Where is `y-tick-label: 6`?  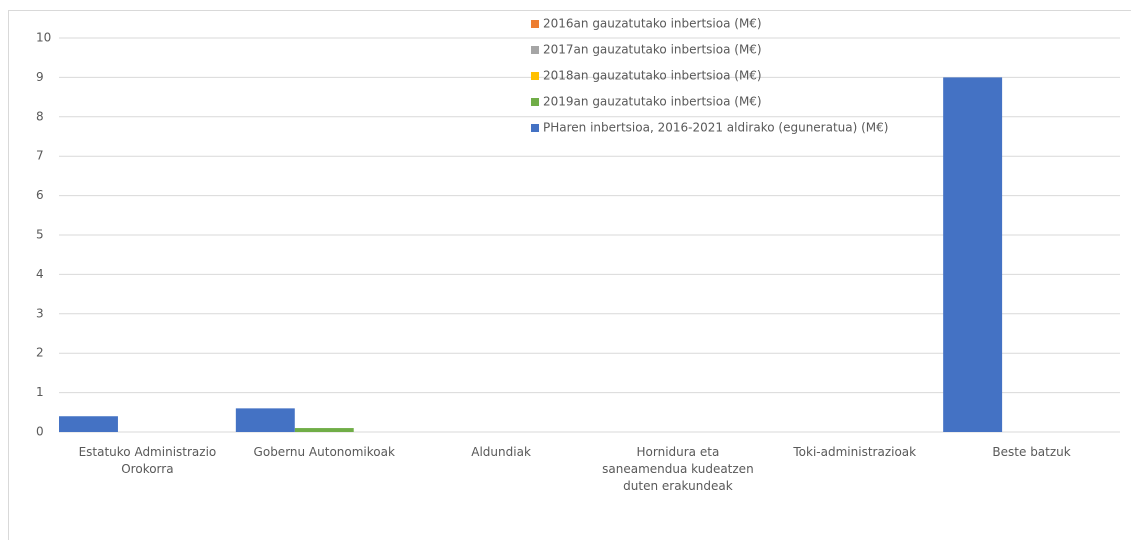
y-tick-label: 6 is located at coordinates (40, 195).